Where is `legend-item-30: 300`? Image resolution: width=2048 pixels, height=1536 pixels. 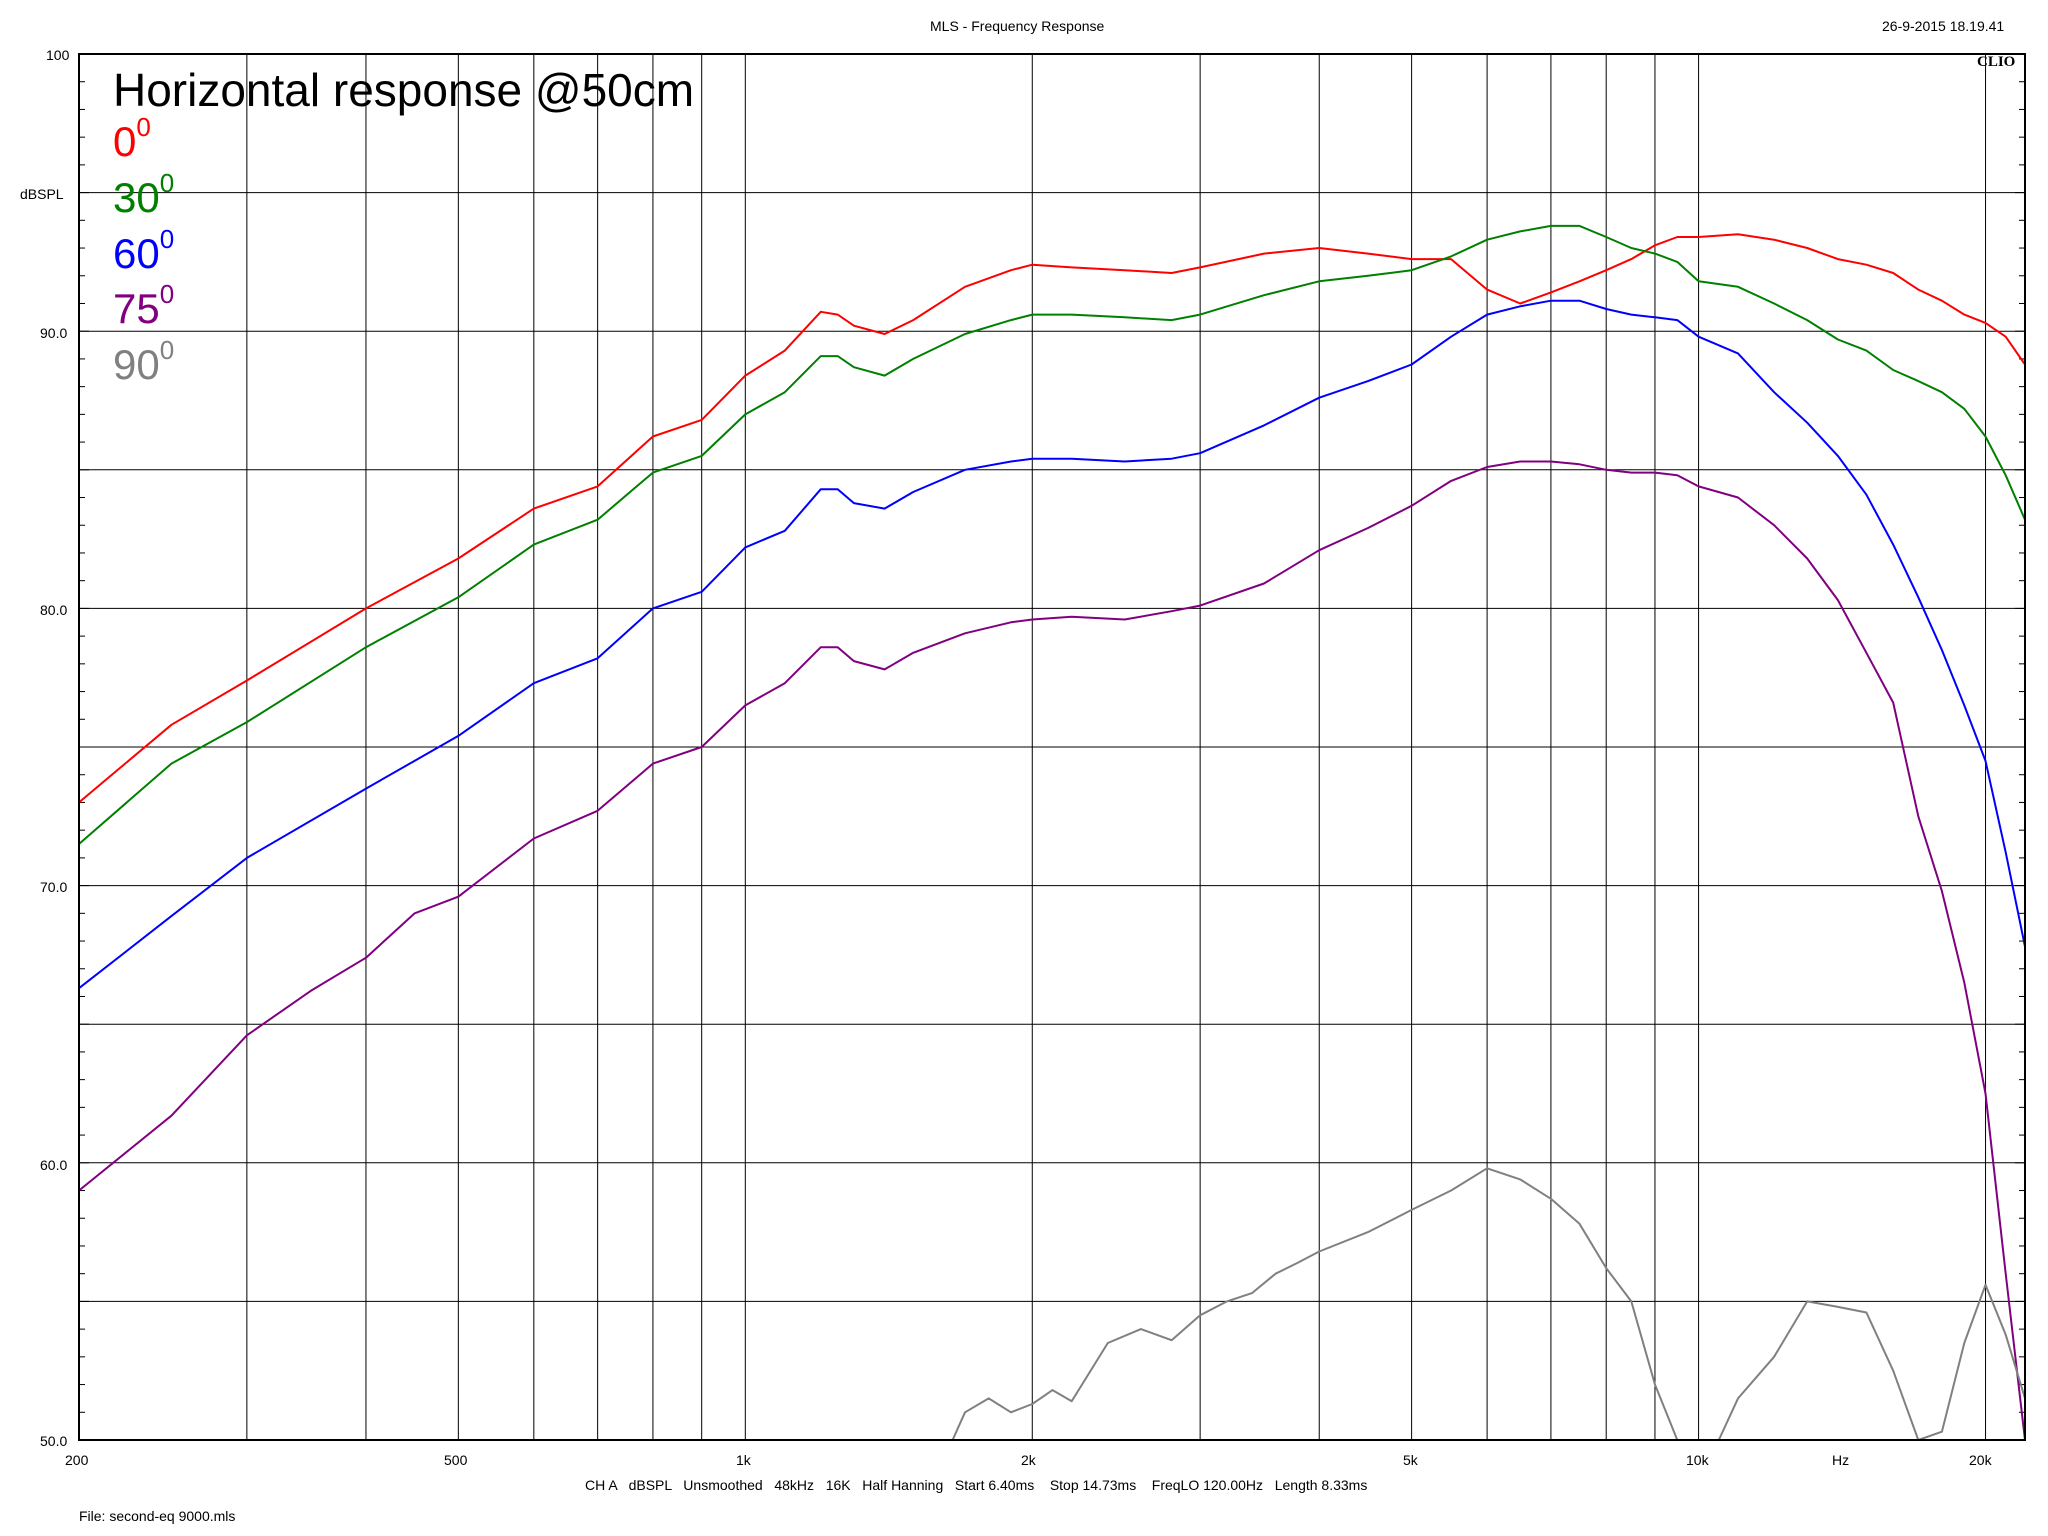
legend-item-30: 300 is located at coordinates (143, 195).